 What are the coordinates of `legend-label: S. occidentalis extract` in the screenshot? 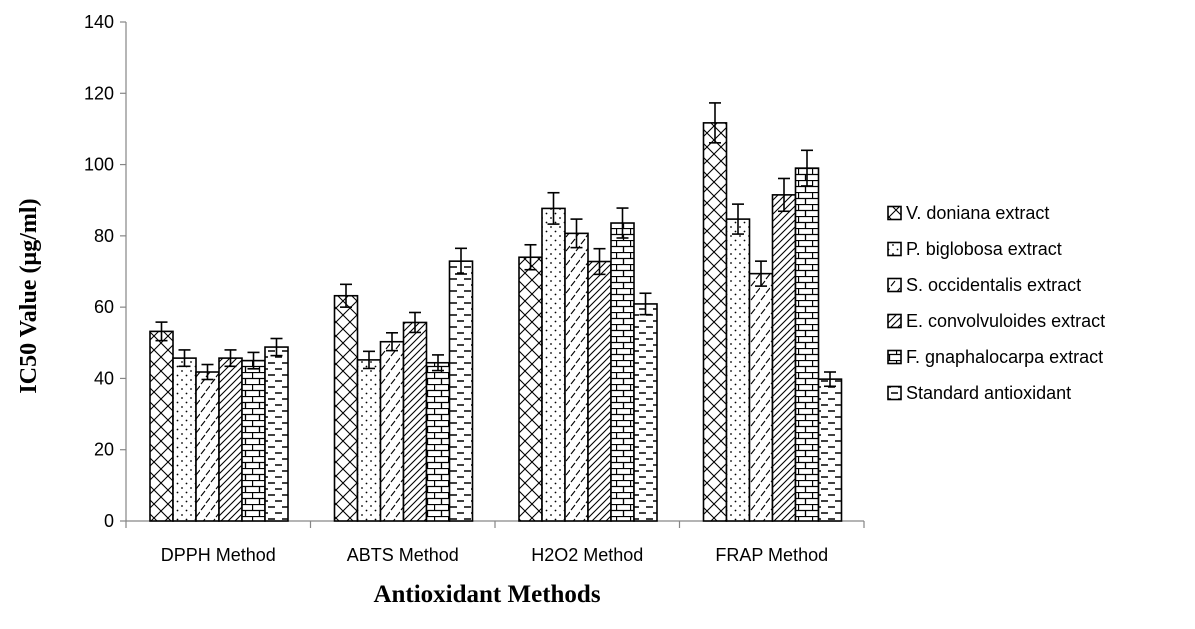 It's located at (993, 285).